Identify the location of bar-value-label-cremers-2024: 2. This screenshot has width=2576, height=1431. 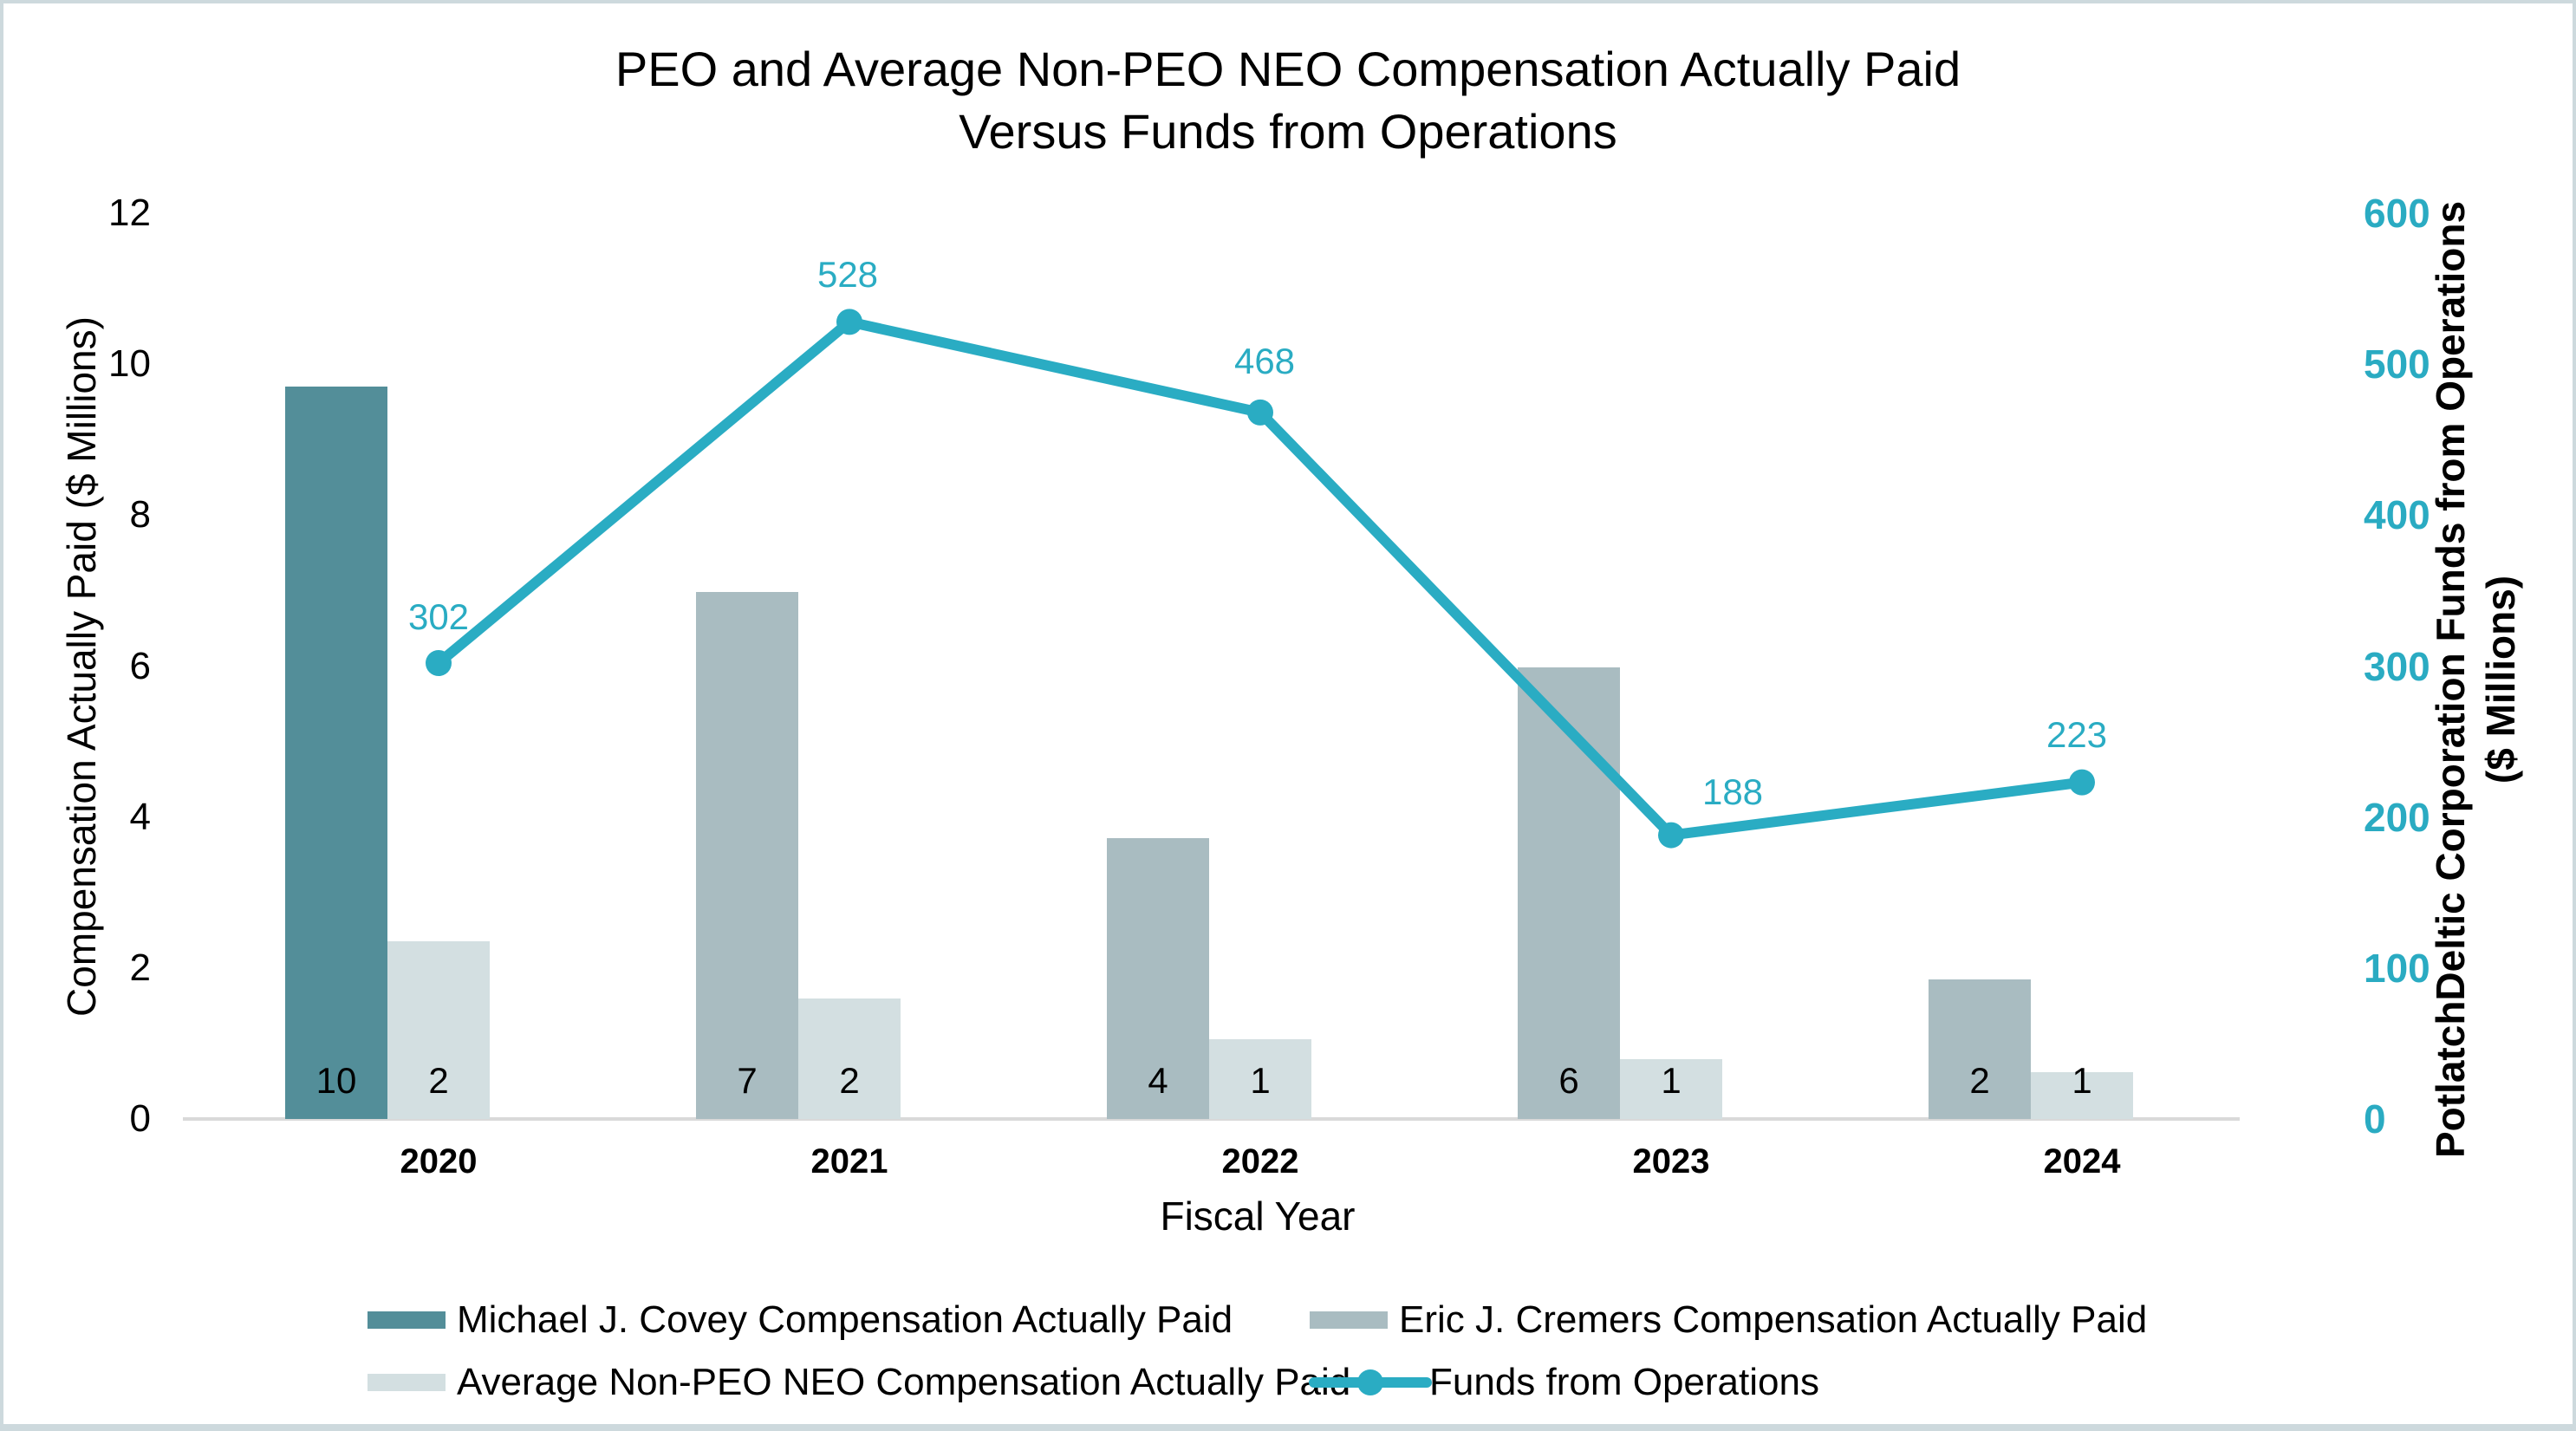
(1979, 1080).